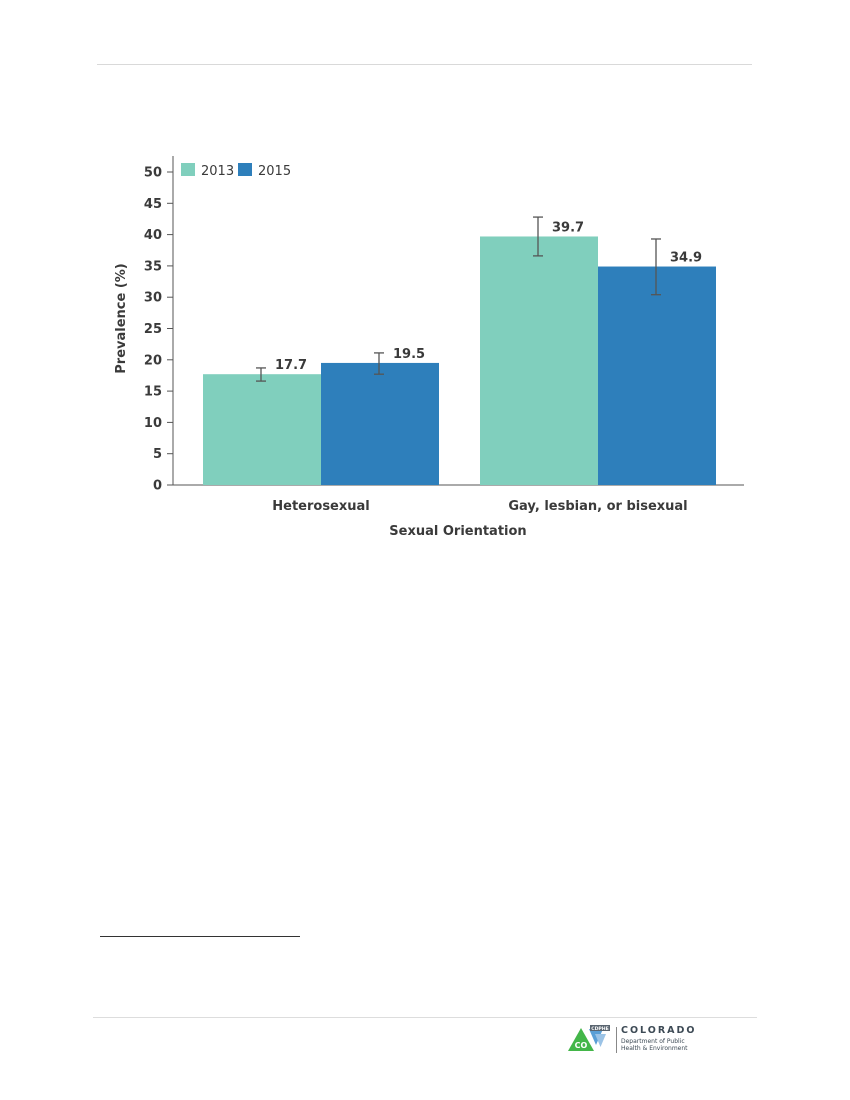  Describe the element at coordinates (653, 1041) in the screenshot. I see `logo-subtitle-line1: Department of Public` at that location.